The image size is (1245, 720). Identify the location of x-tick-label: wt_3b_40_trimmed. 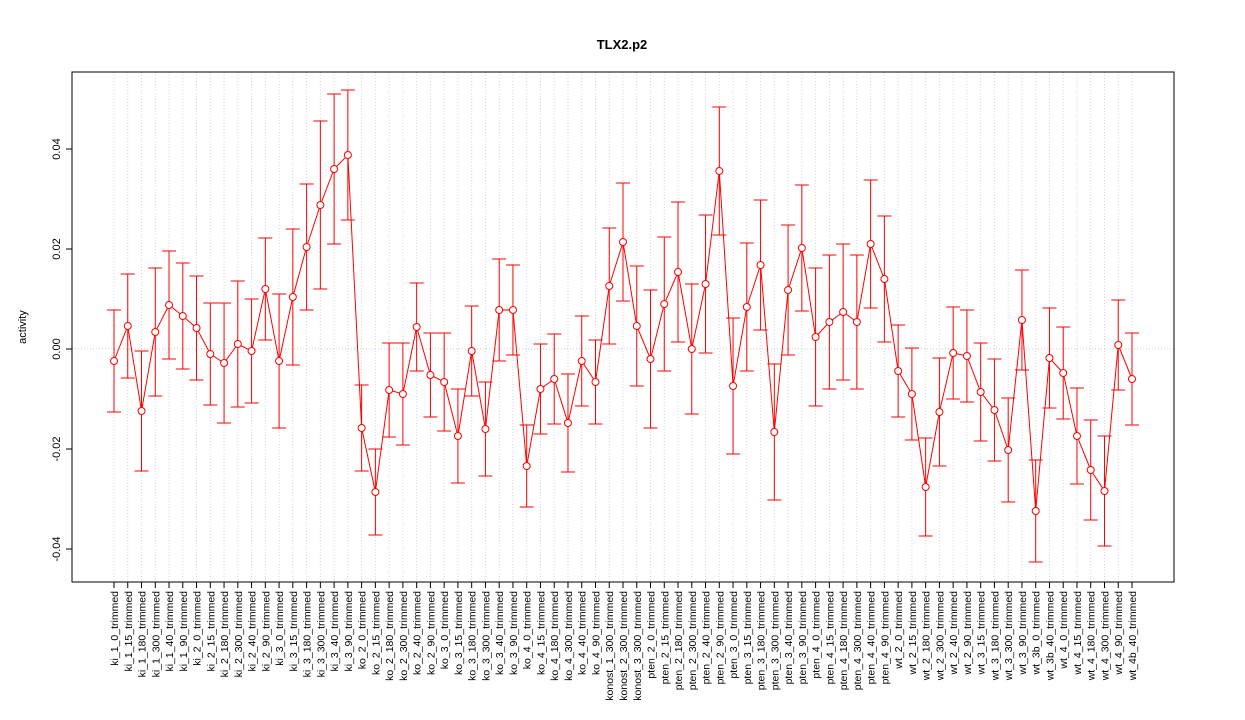
(1050, 636).